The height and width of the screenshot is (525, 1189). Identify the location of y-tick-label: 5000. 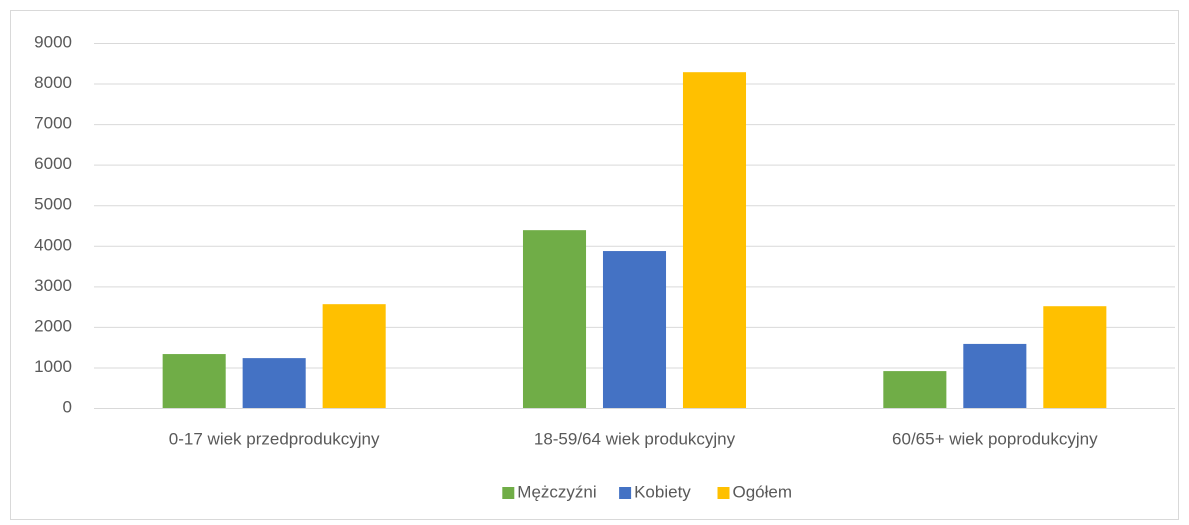
(53, 204).